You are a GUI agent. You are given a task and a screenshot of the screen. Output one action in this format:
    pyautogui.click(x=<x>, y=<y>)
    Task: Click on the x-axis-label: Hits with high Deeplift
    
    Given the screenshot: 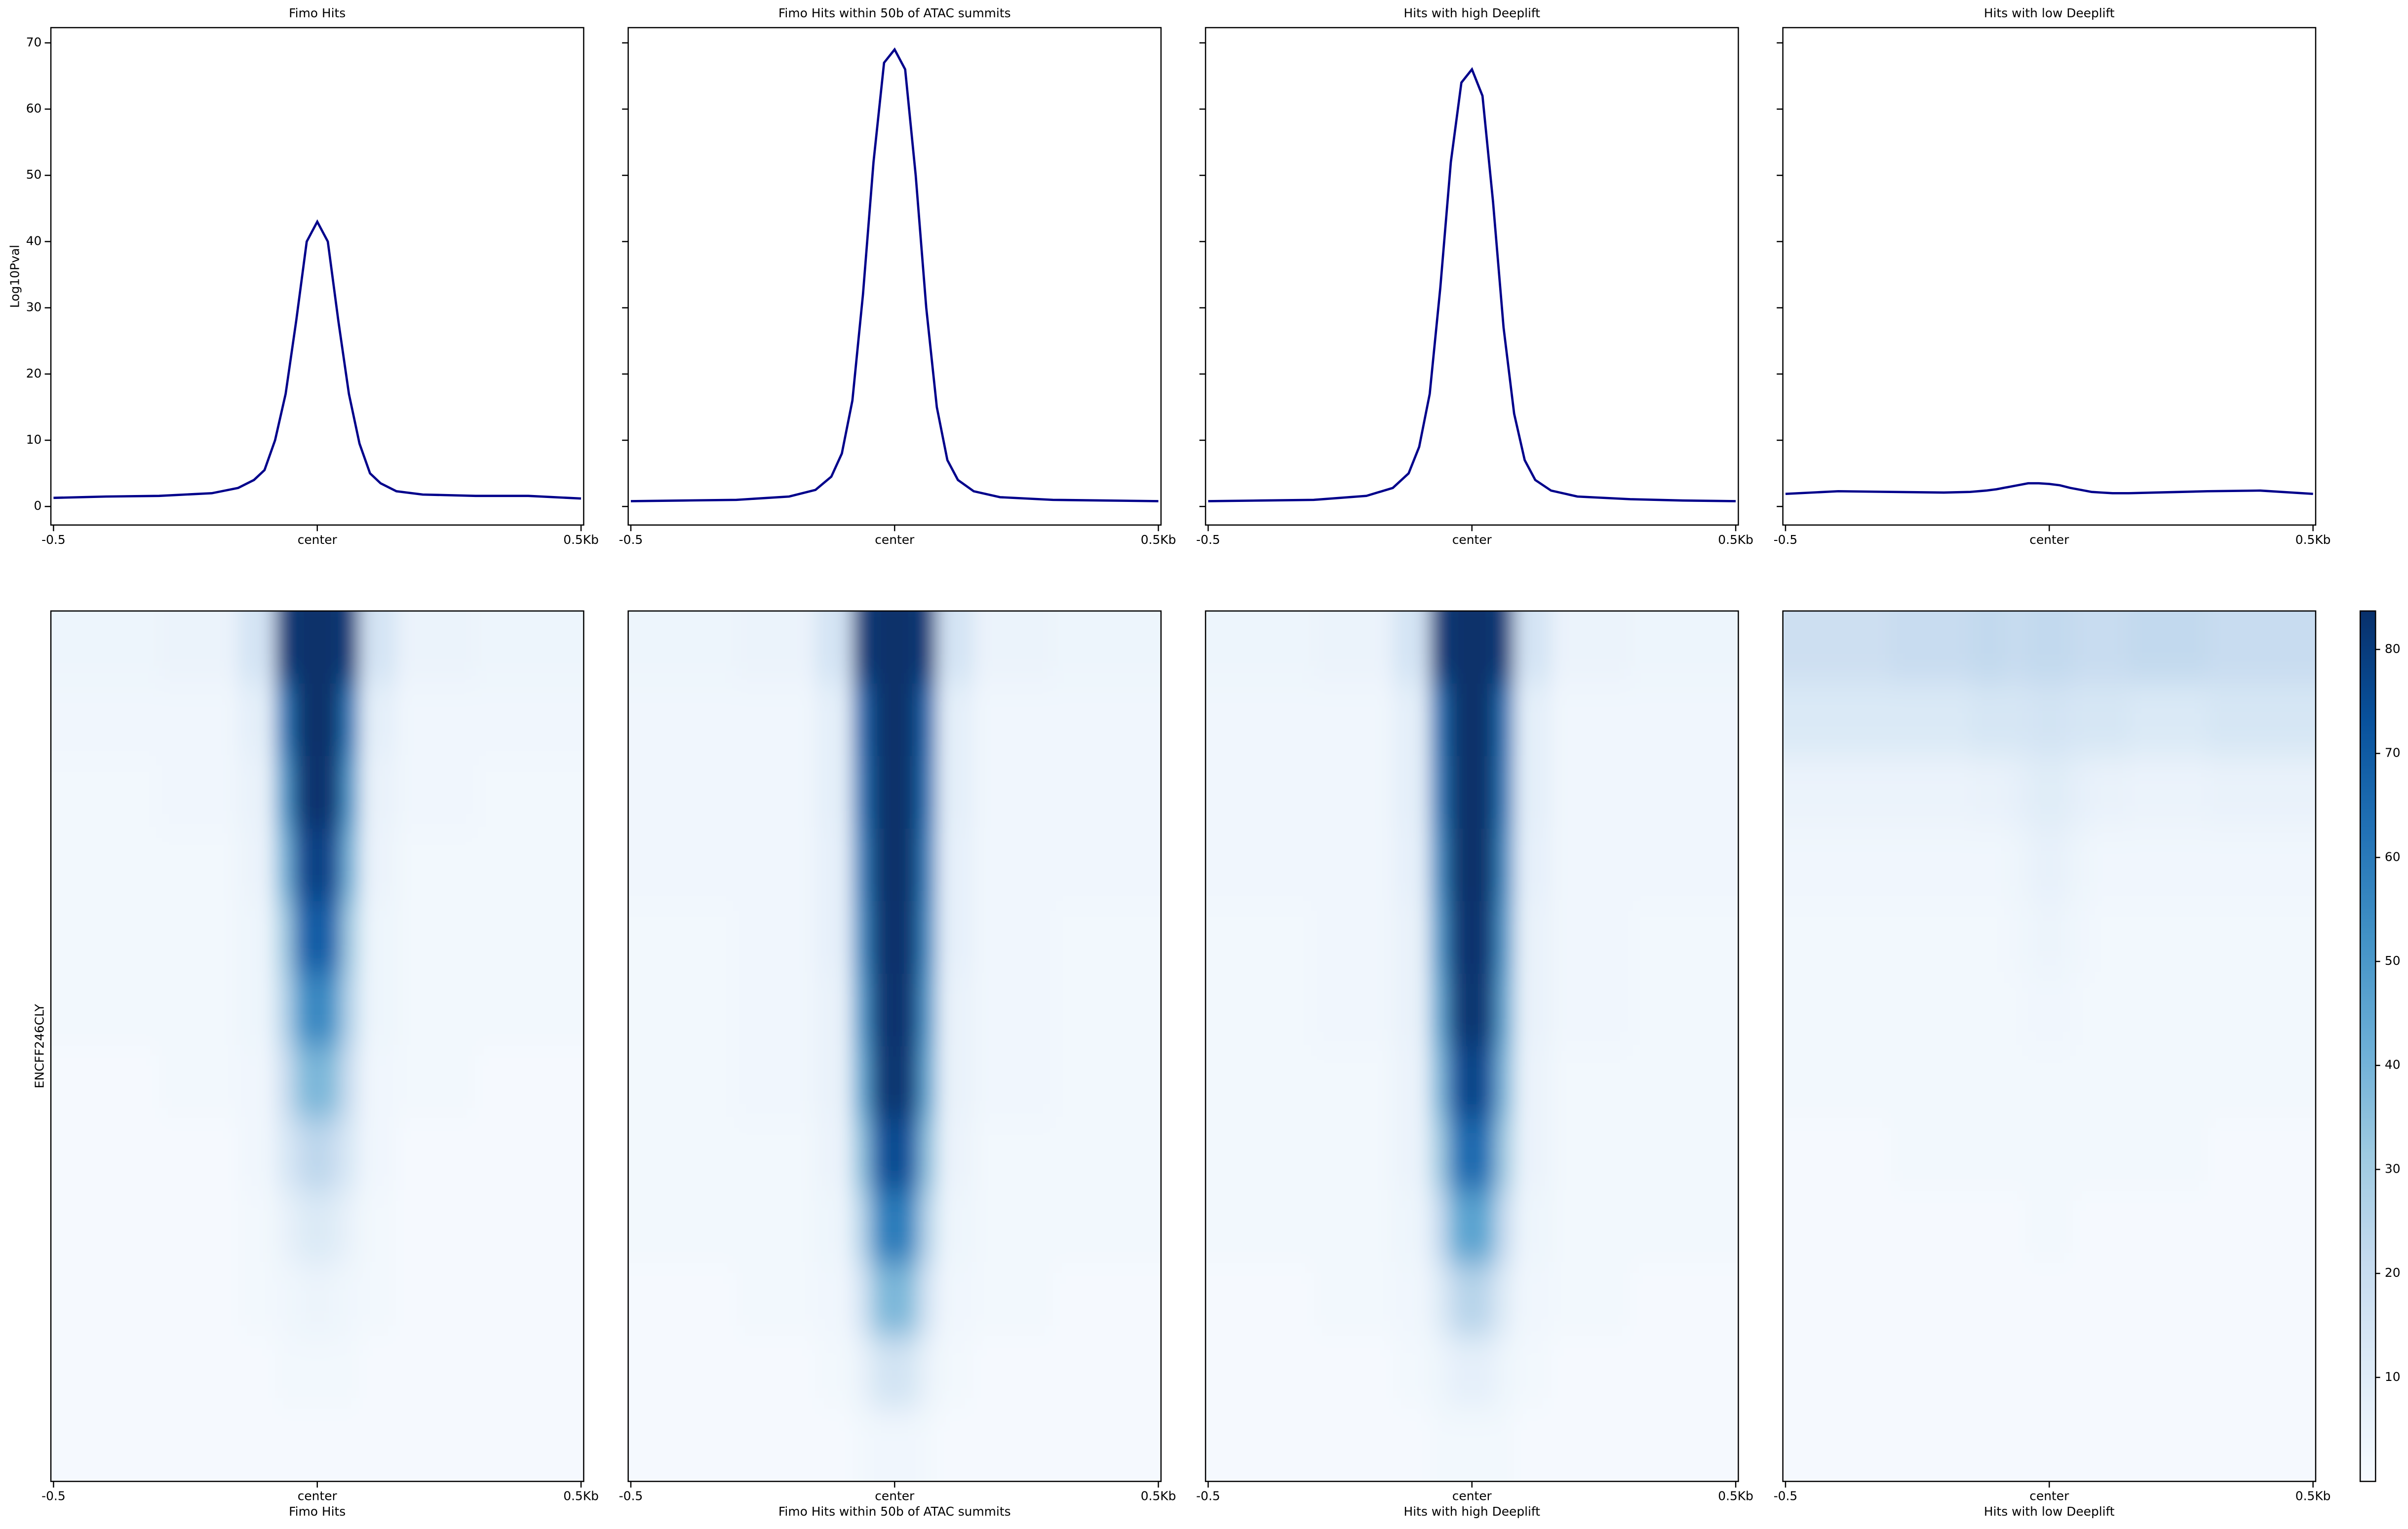 What is the action you would take?
    pyautogui.click(x=1472, y=1511)
    